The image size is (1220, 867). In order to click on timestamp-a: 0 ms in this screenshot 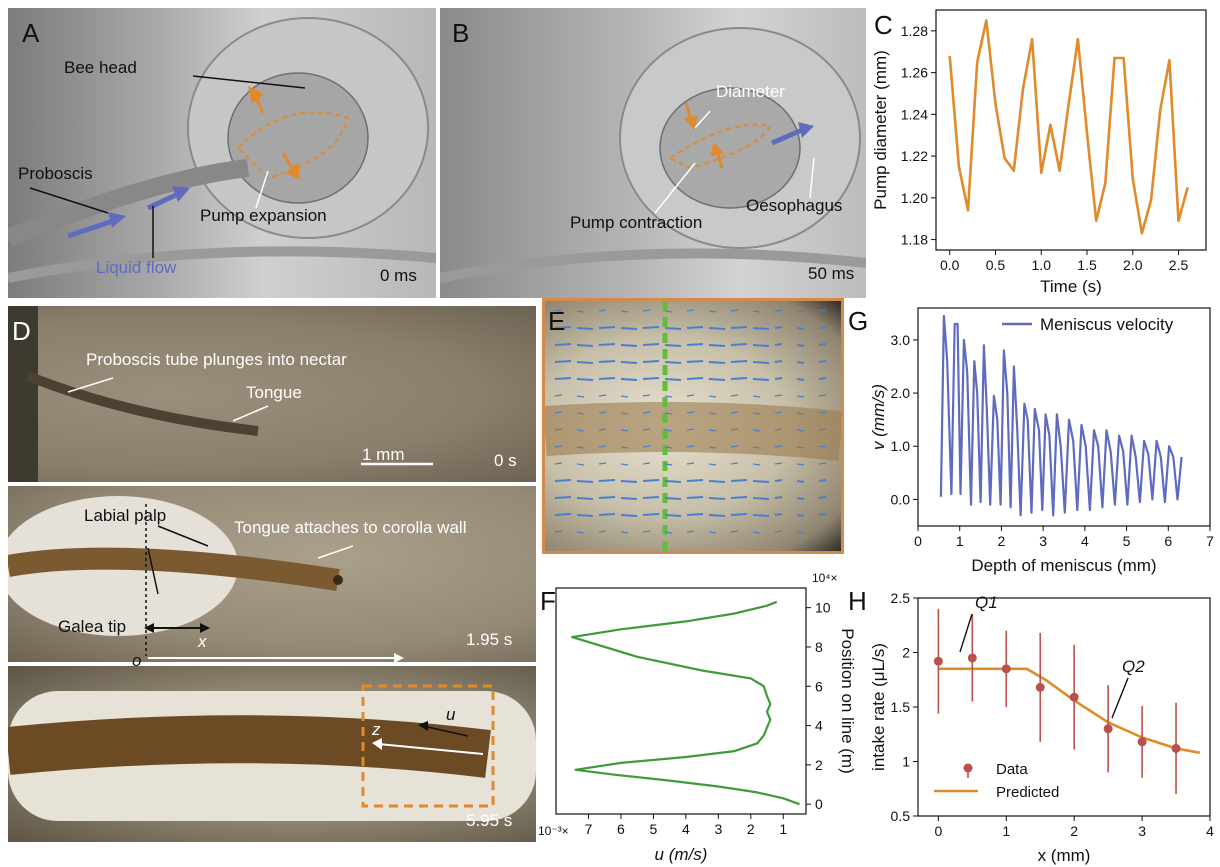, I will do `click(398, 275)`.